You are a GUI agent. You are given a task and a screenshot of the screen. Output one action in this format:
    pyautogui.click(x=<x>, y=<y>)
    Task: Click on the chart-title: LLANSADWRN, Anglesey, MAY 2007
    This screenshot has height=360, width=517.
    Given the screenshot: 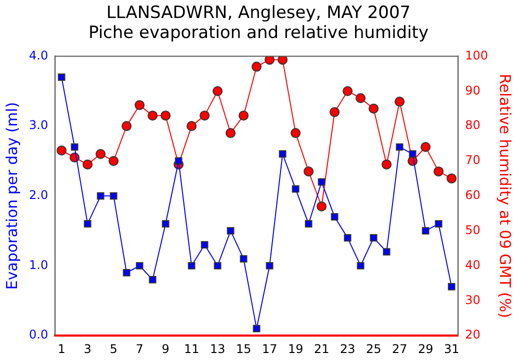 What is the action you would take?
    pyautogui.click(x=258, y=13)
    